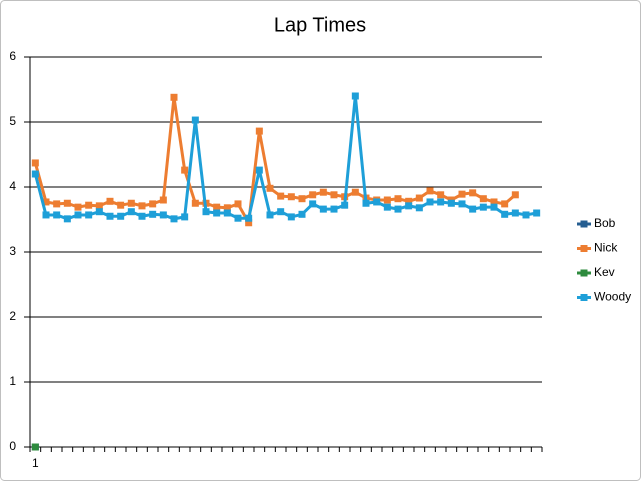  I want to click on legend-label: Bob, so click(605, 223).